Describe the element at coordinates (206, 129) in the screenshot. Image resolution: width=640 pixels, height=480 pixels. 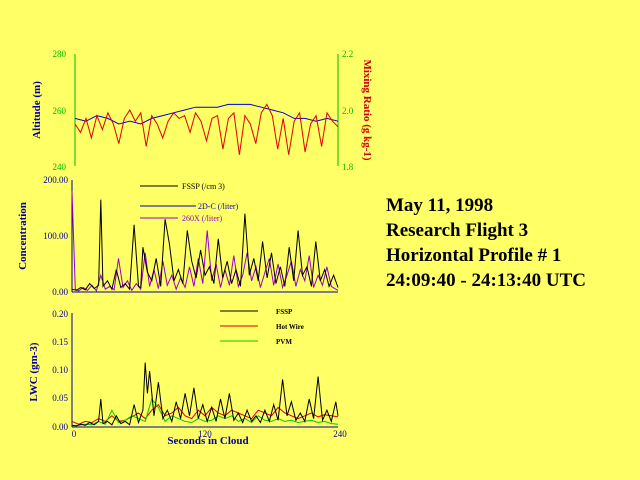
I see `mixing-series-line` at that location.